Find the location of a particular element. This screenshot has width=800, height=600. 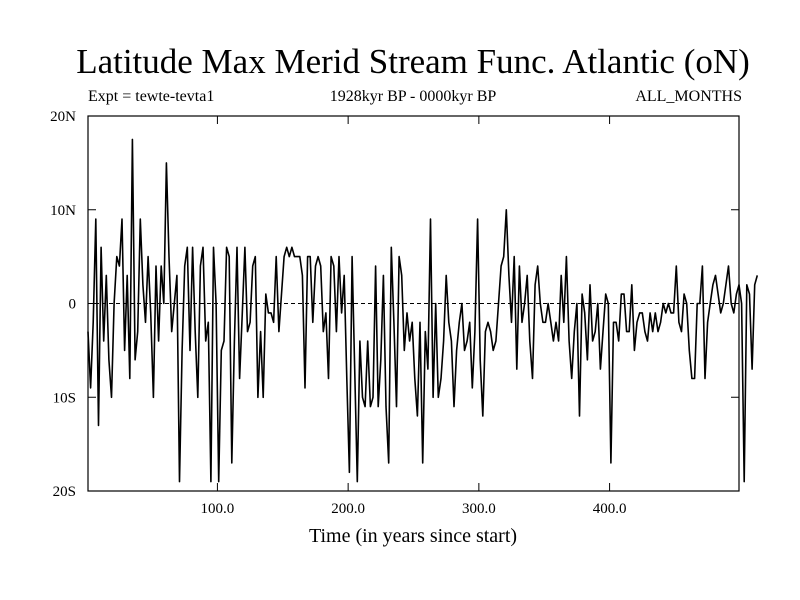

experiment-label: Expt = tewte-tevta1 is located at coordinates (151, 96).